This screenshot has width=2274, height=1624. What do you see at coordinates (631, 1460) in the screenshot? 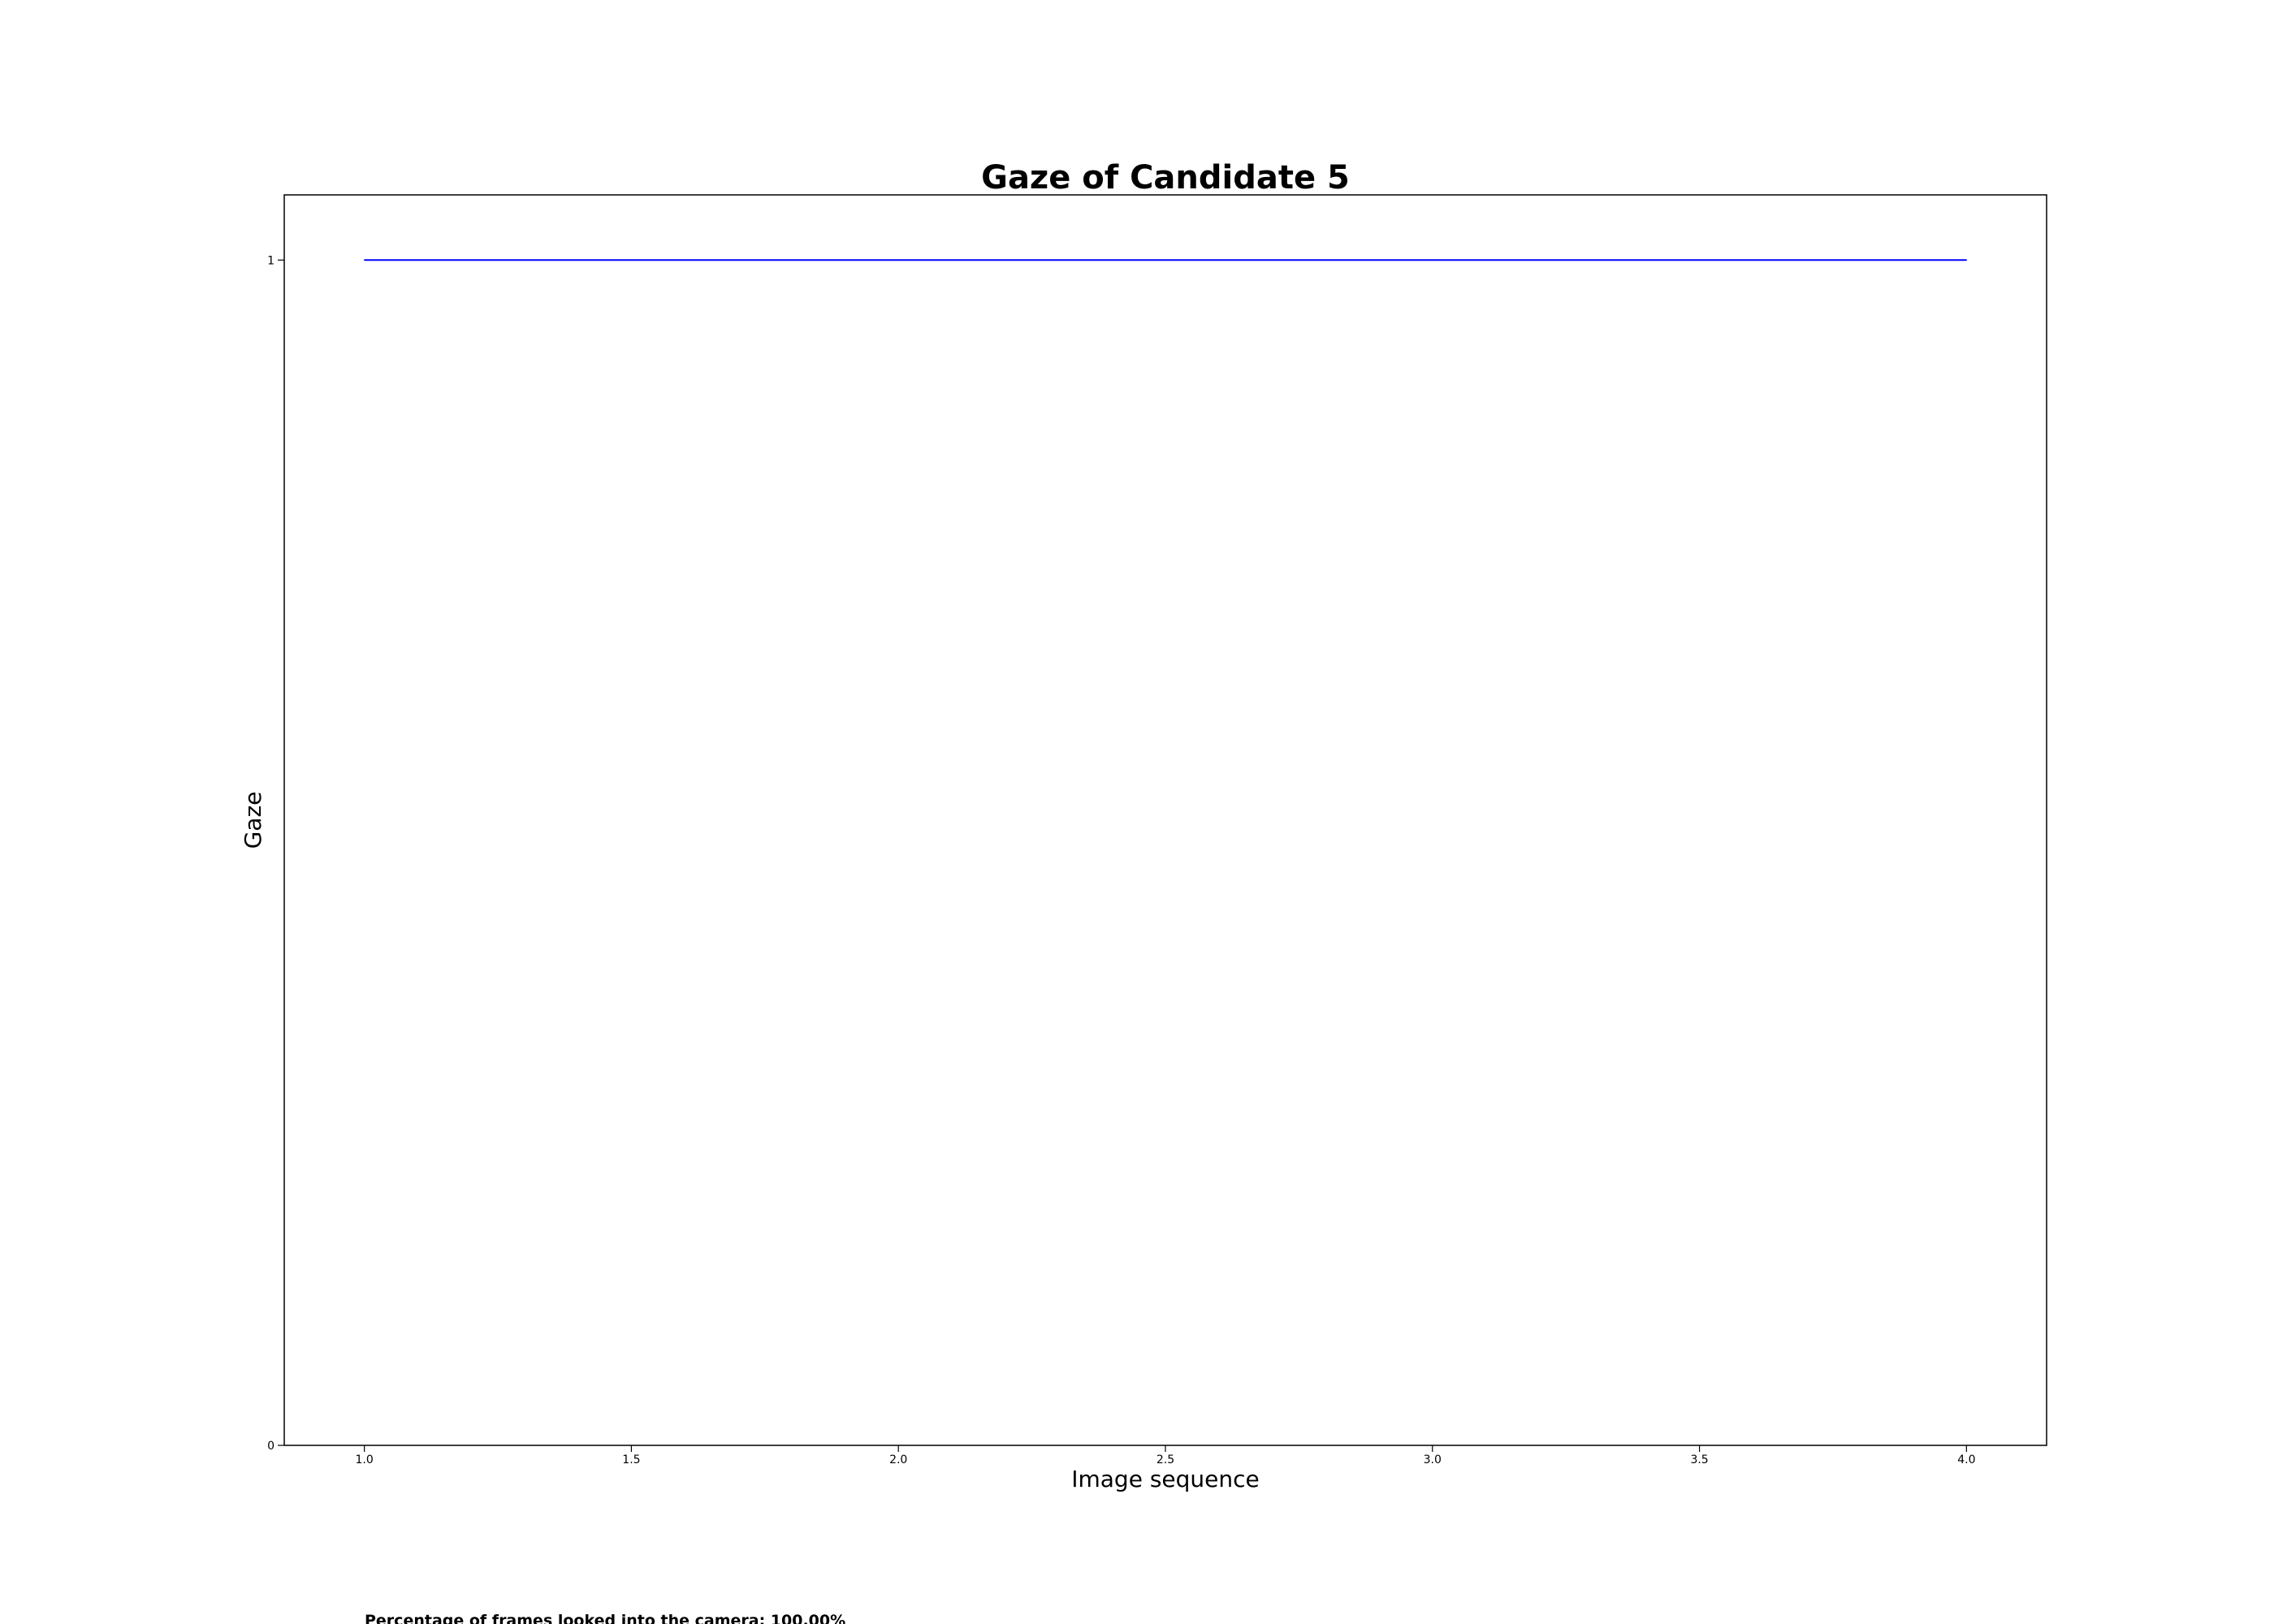
I see `x-tick-label: 1.5` at bounding box center [631, 1460].